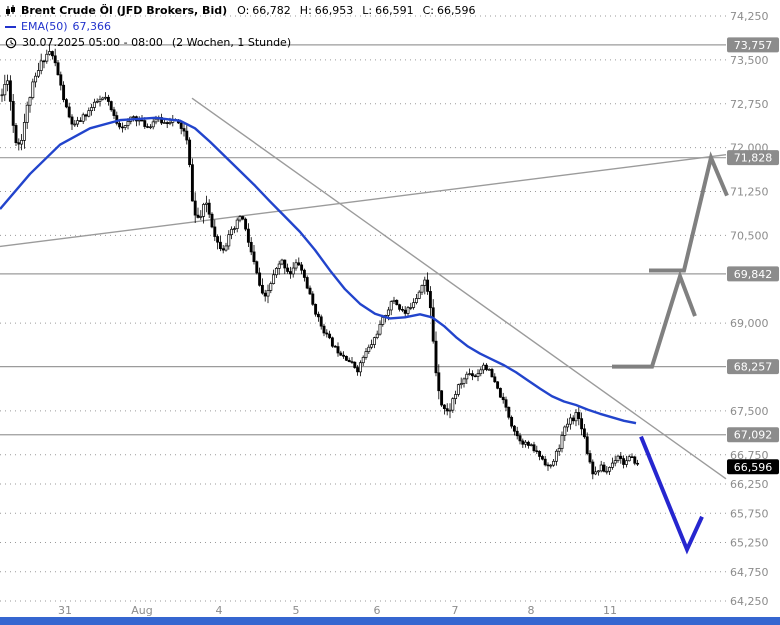 Image resolution: width=780 pixels, height=625 pixels. Describe the element at coordinates (449, 10) in the screenshot. I see `close-value: C: 66,596` at that location.